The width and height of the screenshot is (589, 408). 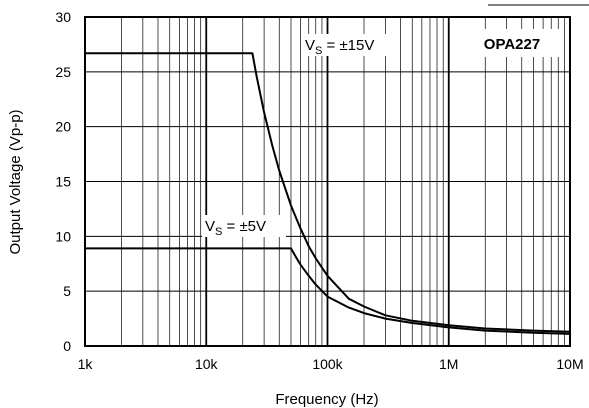 What do you see at coordinates (86, 364) in the screenshot?
I see `x-tick-label: 1k` at bounding box center [86, 364].